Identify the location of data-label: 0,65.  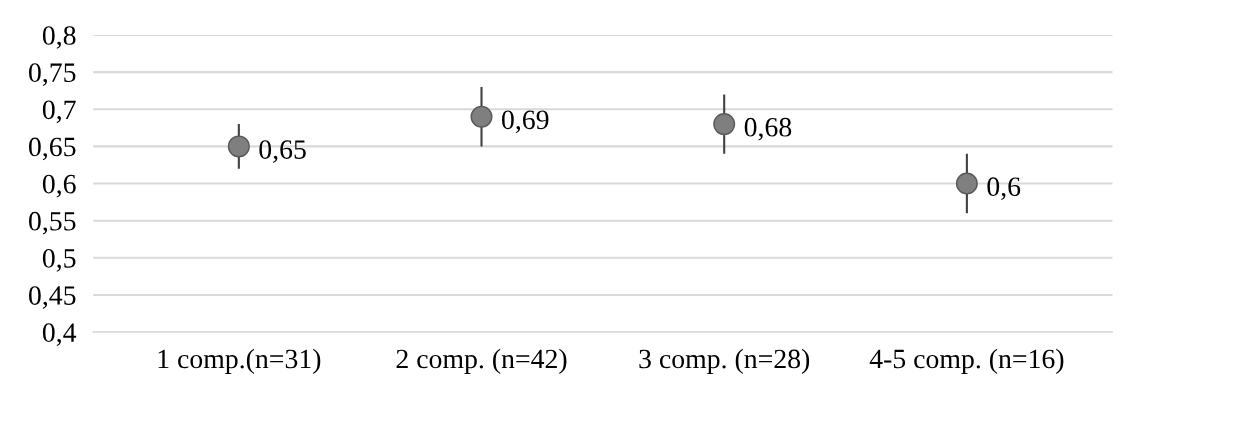
(282, 151).